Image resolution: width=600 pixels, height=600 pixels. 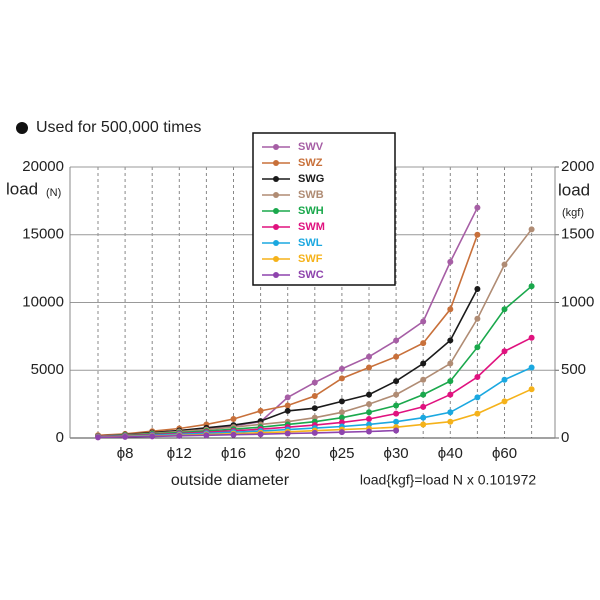 What do you see at coordinates (396, 453) in the screenshot?
I see `x-tick-label: ϕ30` at bounding box center [396, 453].